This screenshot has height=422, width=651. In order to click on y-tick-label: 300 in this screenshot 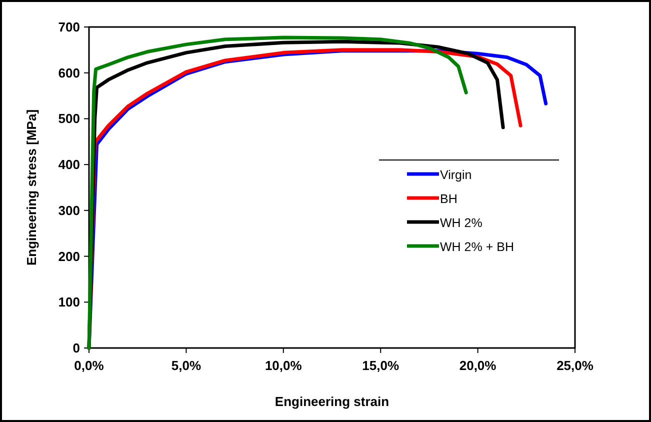, I will do `click(69, 210)`.